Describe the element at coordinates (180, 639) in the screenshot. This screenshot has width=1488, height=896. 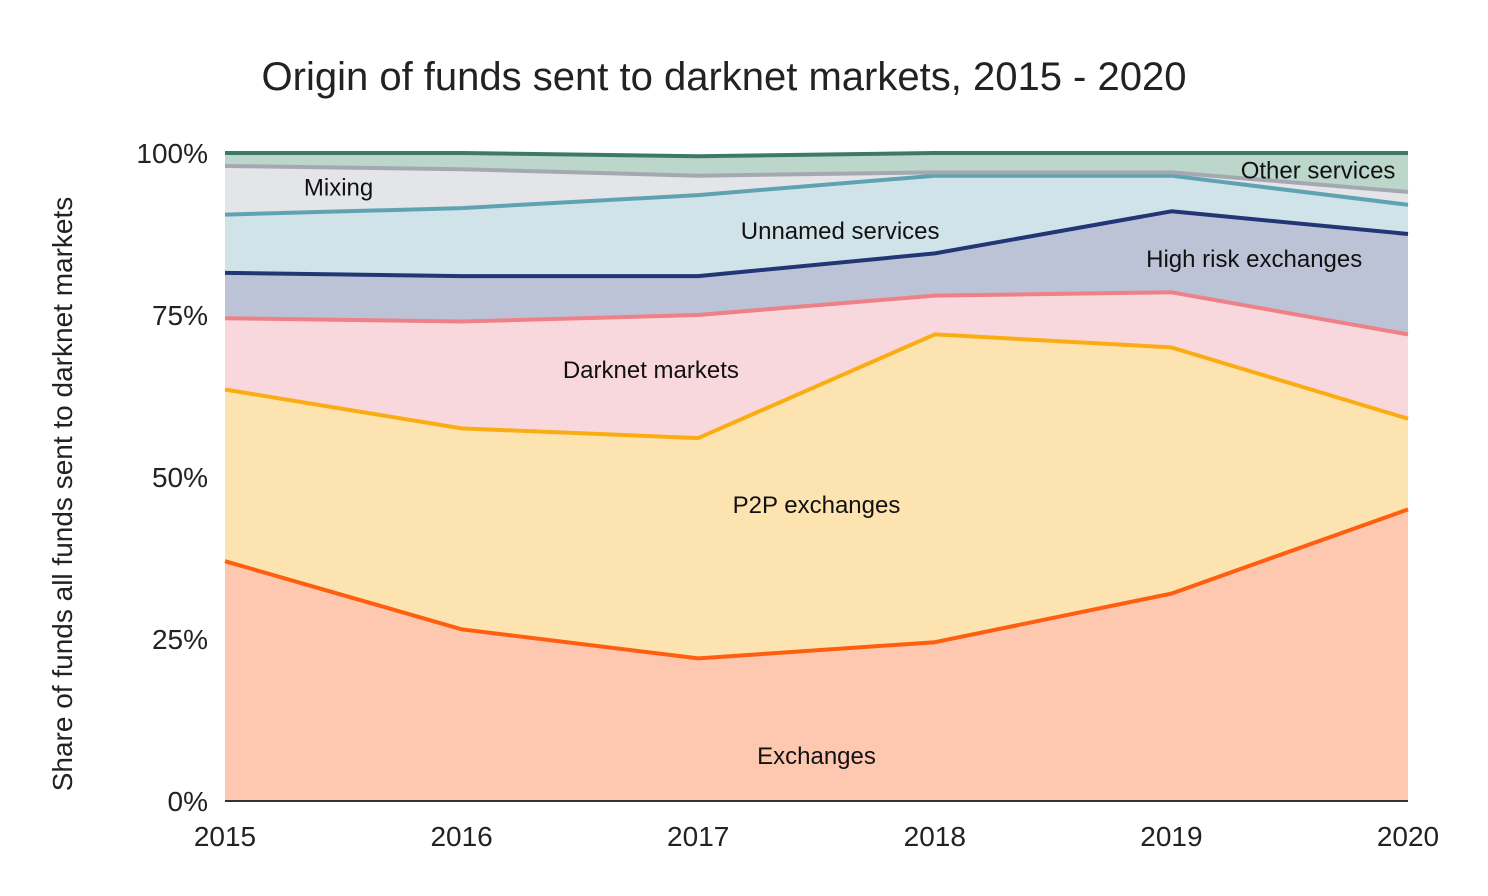
I see `y-tick-label: 25%` at that location.